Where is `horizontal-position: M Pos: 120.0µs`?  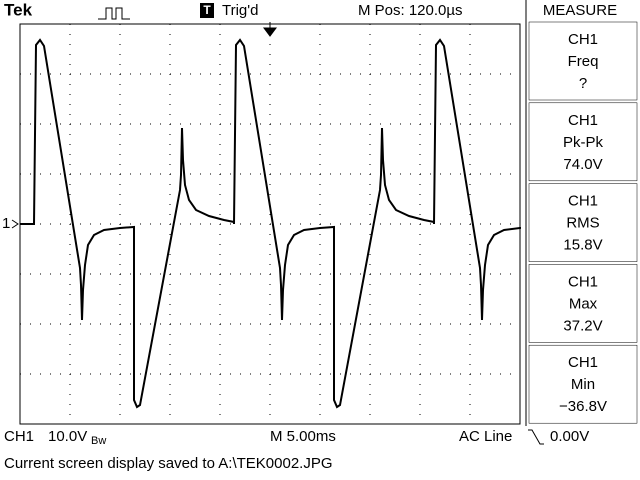 horizontal-position: M Pos: 120.0µs is located at coordinates (410, 10).